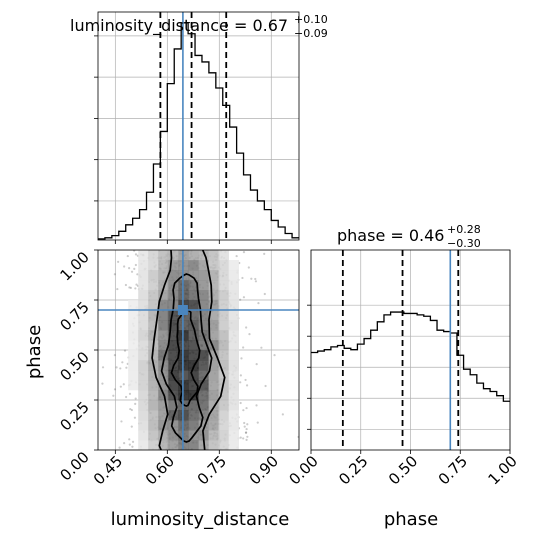 The image size is (550, 550). I want to click on ticks-right, so click(409, 379).